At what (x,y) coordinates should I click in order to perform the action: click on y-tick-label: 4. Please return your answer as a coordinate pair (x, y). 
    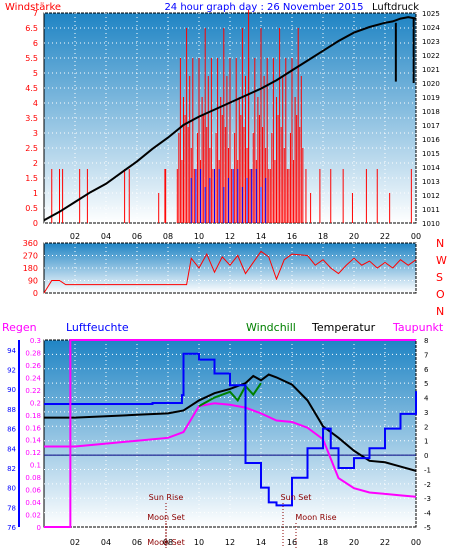
    Looking at the image, I should click on (35, 103).